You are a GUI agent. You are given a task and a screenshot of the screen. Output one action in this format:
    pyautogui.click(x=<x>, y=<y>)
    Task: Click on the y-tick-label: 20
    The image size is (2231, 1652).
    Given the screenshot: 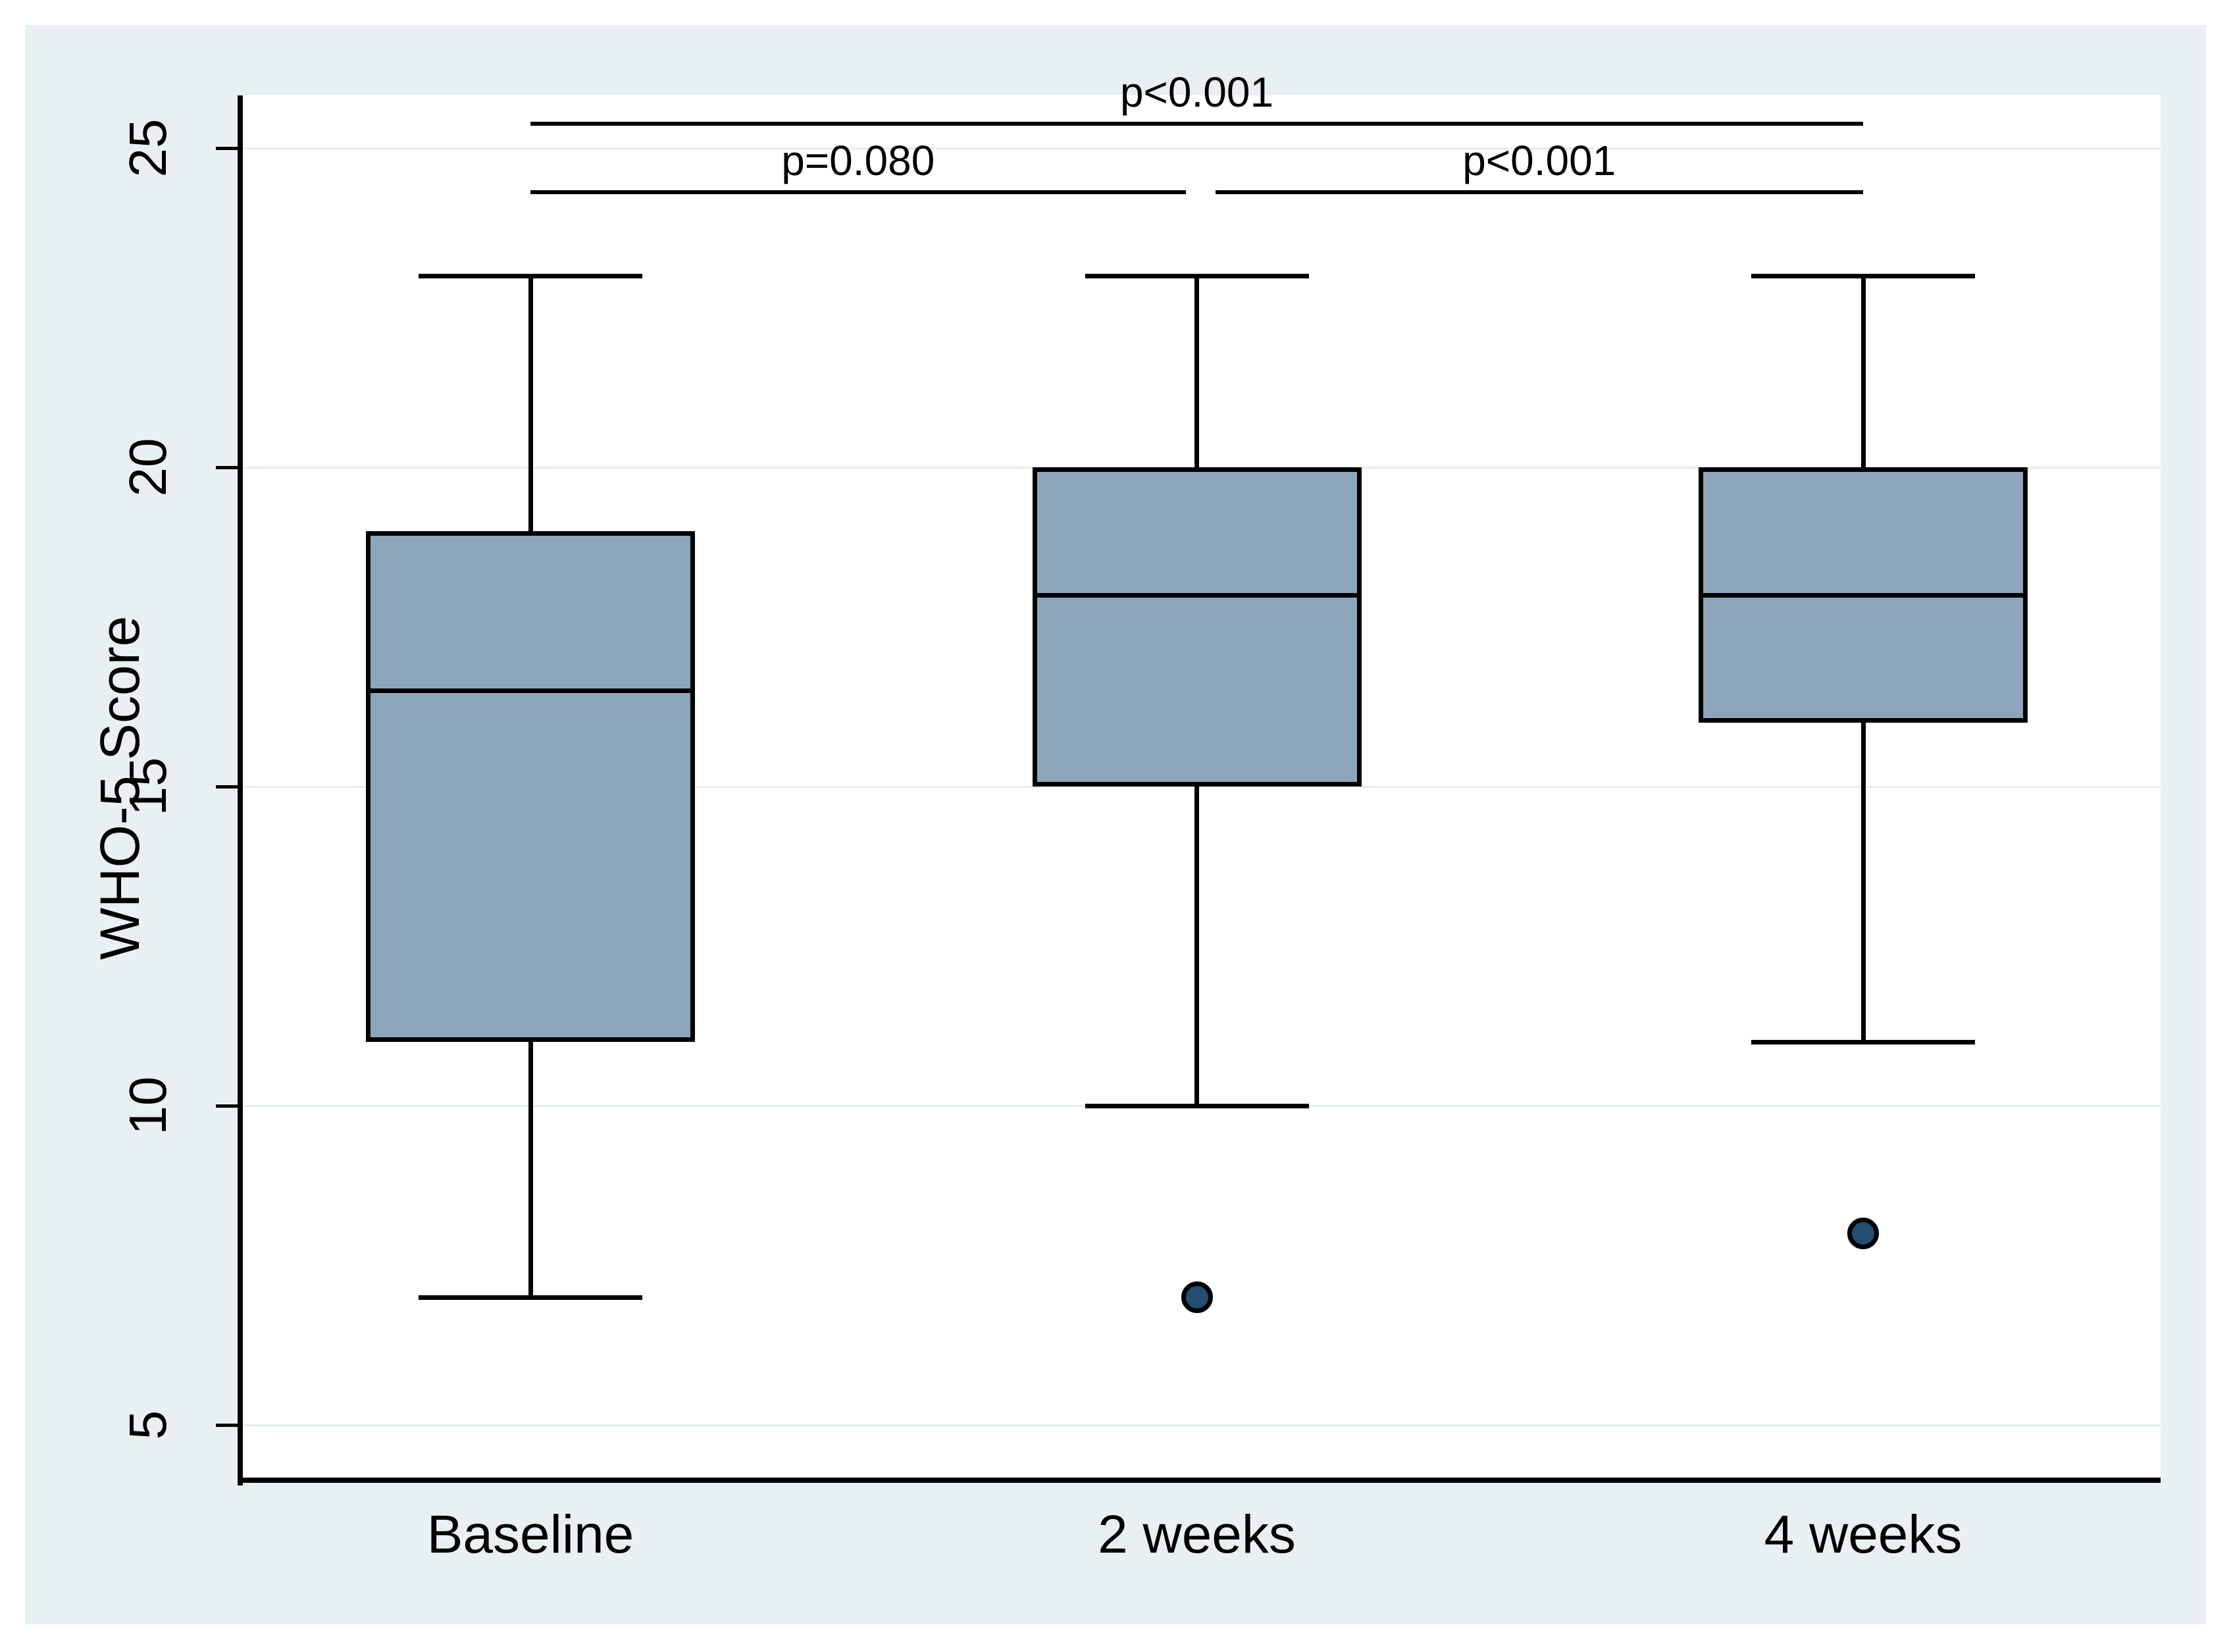 What is the action you would take?
    pyautogui.click(x=147, y=467)
    